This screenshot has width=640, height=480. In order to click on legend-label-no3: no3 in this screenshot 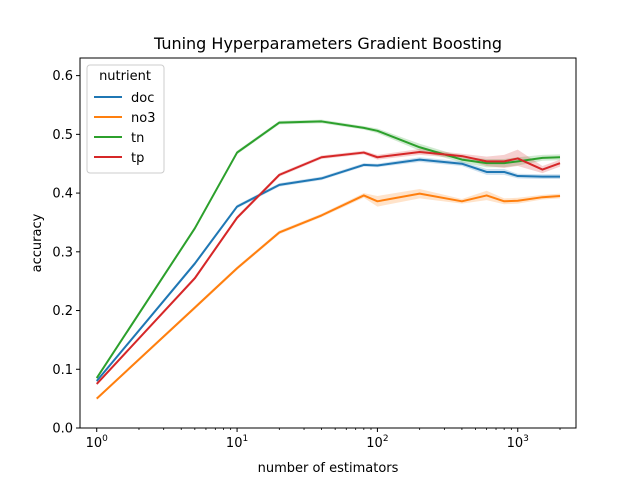, I will do `click(143, 118)`.